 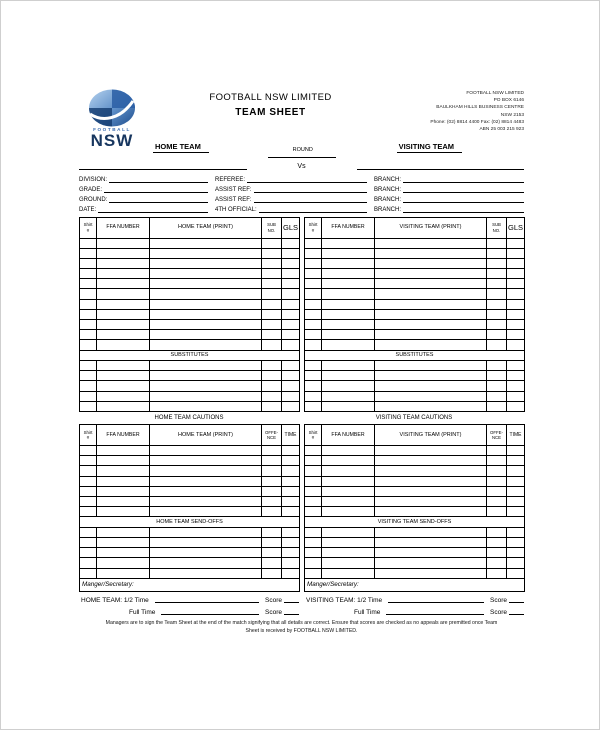 What do you see at coordinates (205, 227) in the screenshot?
I see `player-name-header: HOME TEAM (PRINT)` at bounding box center [205, 227].